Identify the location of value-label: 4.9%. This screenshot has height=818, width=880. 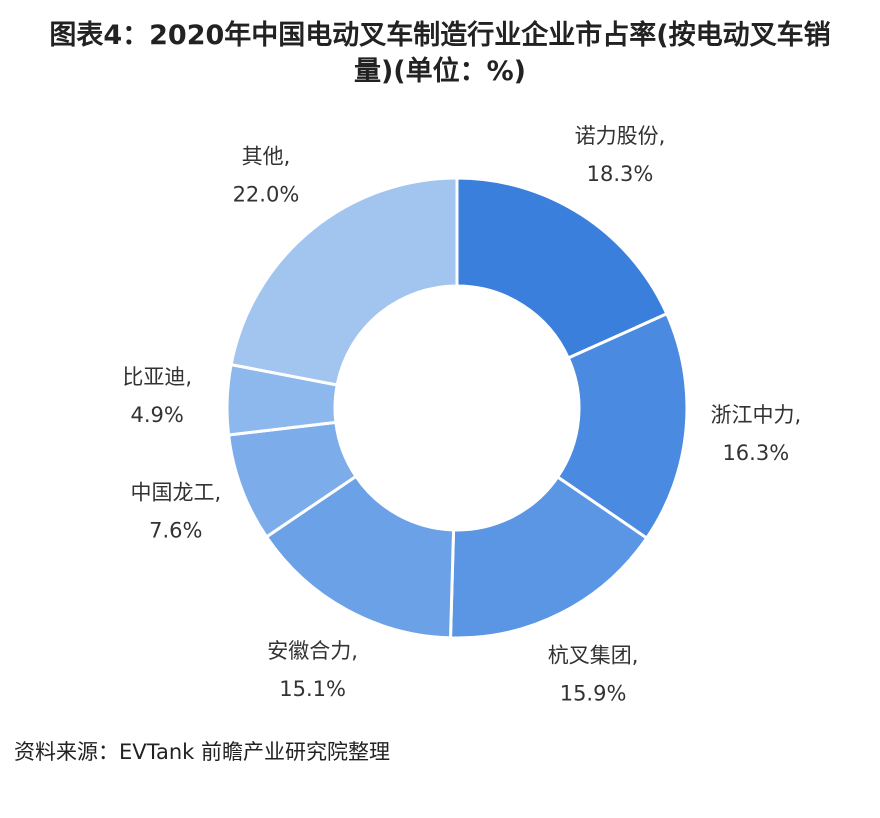
(157, 415).